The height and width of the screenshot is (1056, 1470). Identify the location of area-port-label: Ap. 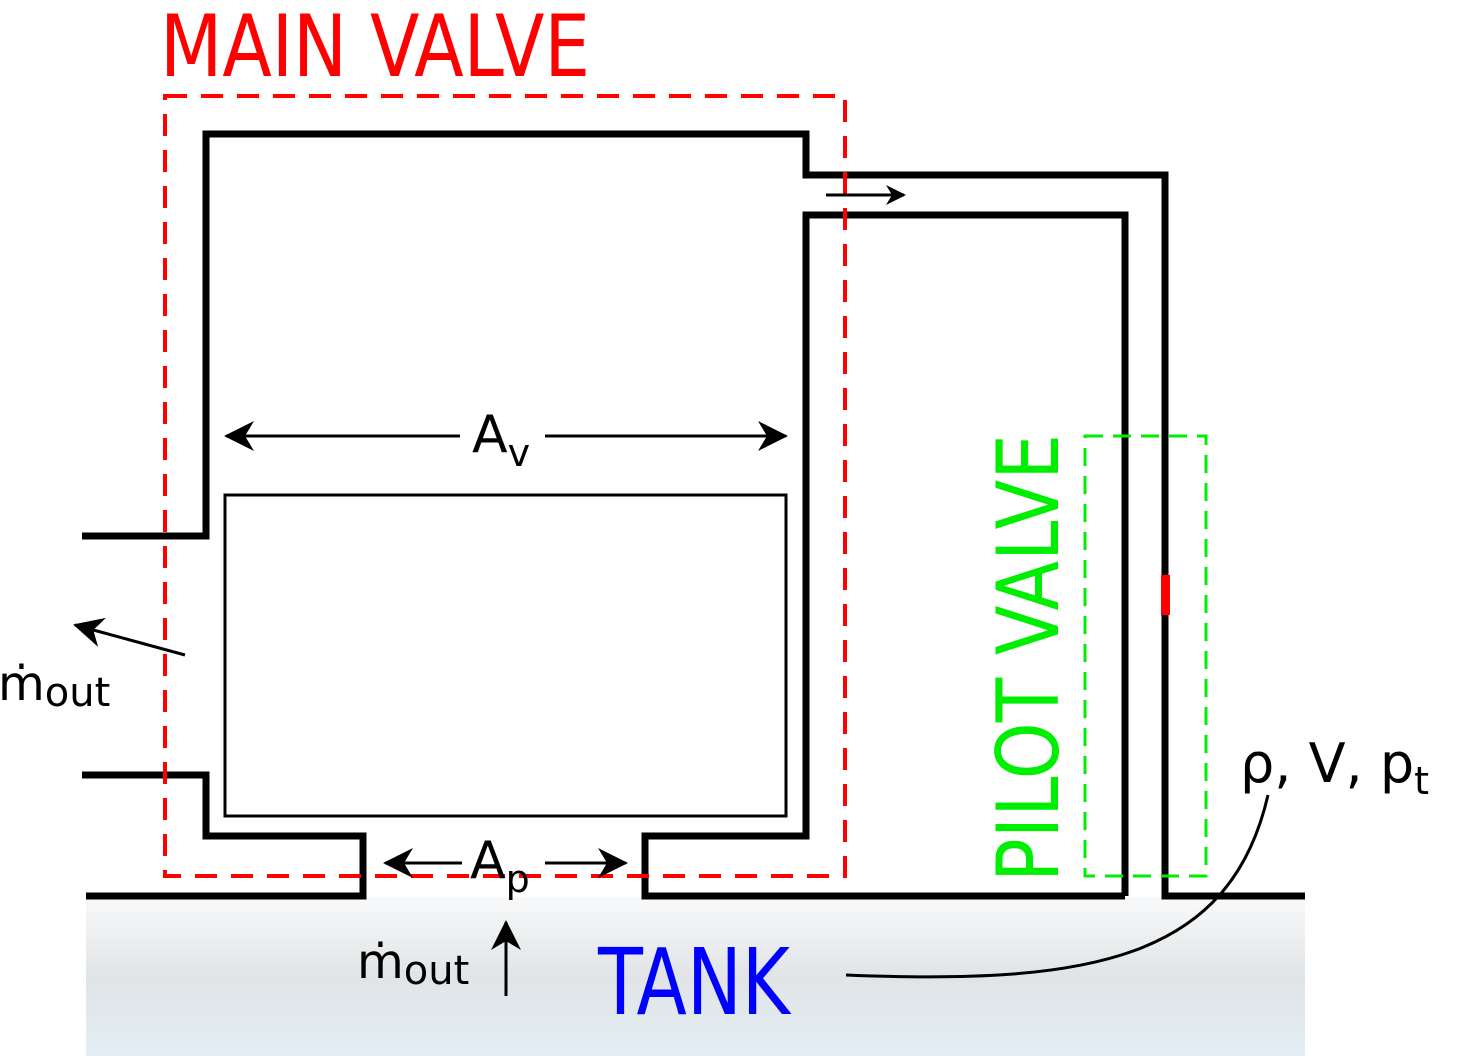
(500, 866).